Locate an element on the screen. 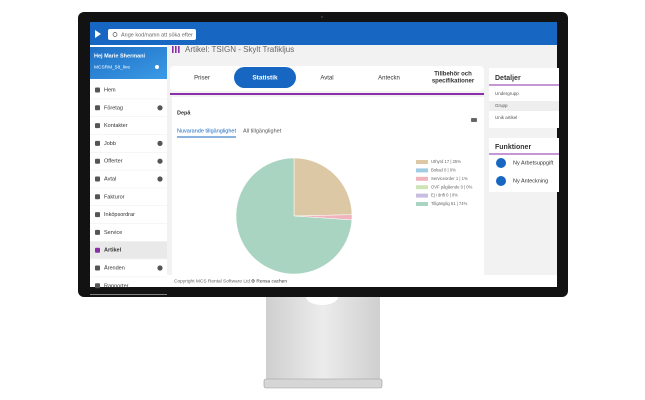 The width and height of the screenshot is (645, 400). menu-active-bg is located at coordinates (128, 250).